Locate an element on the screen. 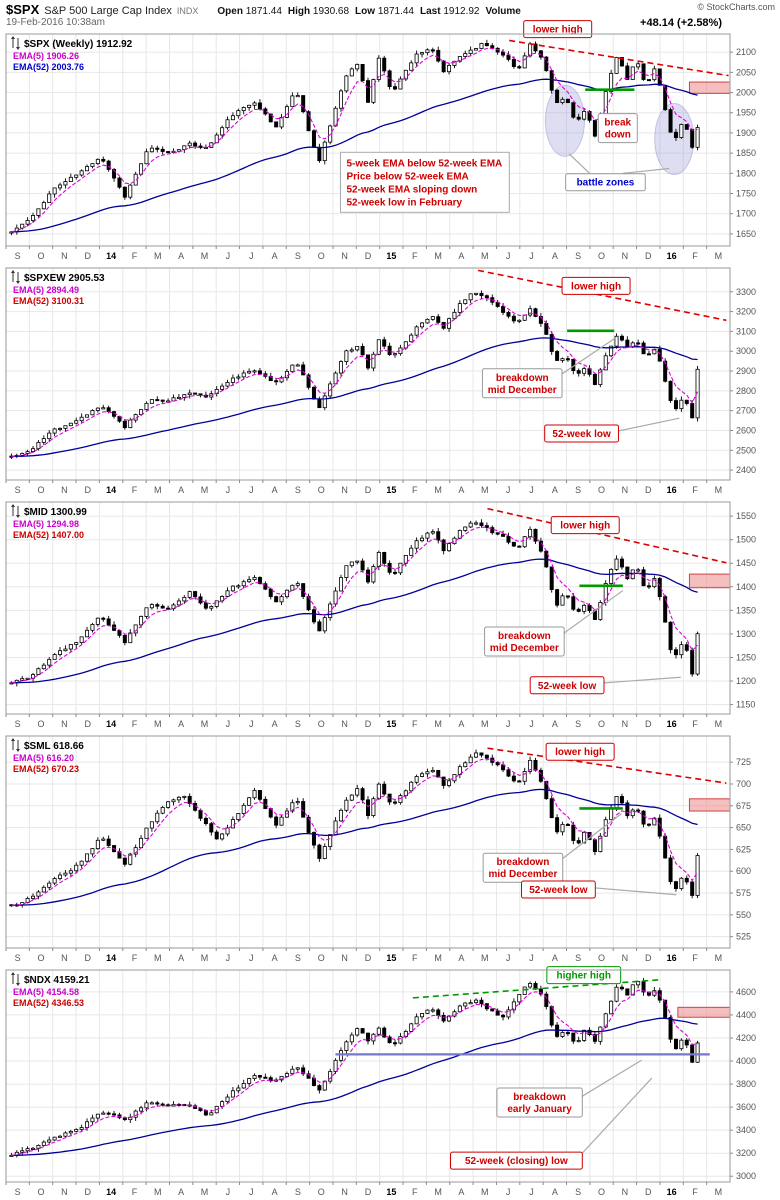  svg-text: 2700 is located at coordinates (746, 411).